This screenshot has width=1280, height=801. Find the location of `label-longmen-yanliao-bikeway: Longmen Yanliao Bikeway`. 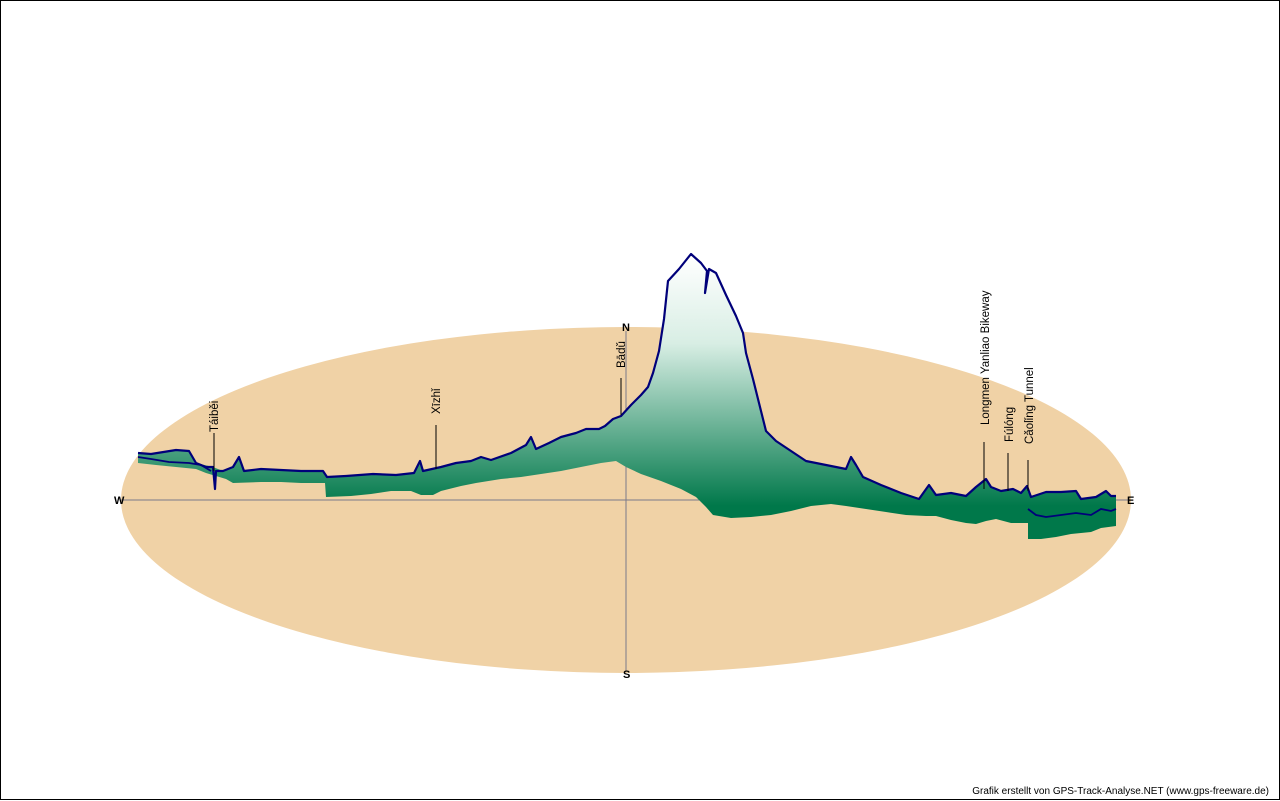

label-longmen-yanliao-bikeway: Longmen Yanliao Bikeway is located at coordinates (986, 357).